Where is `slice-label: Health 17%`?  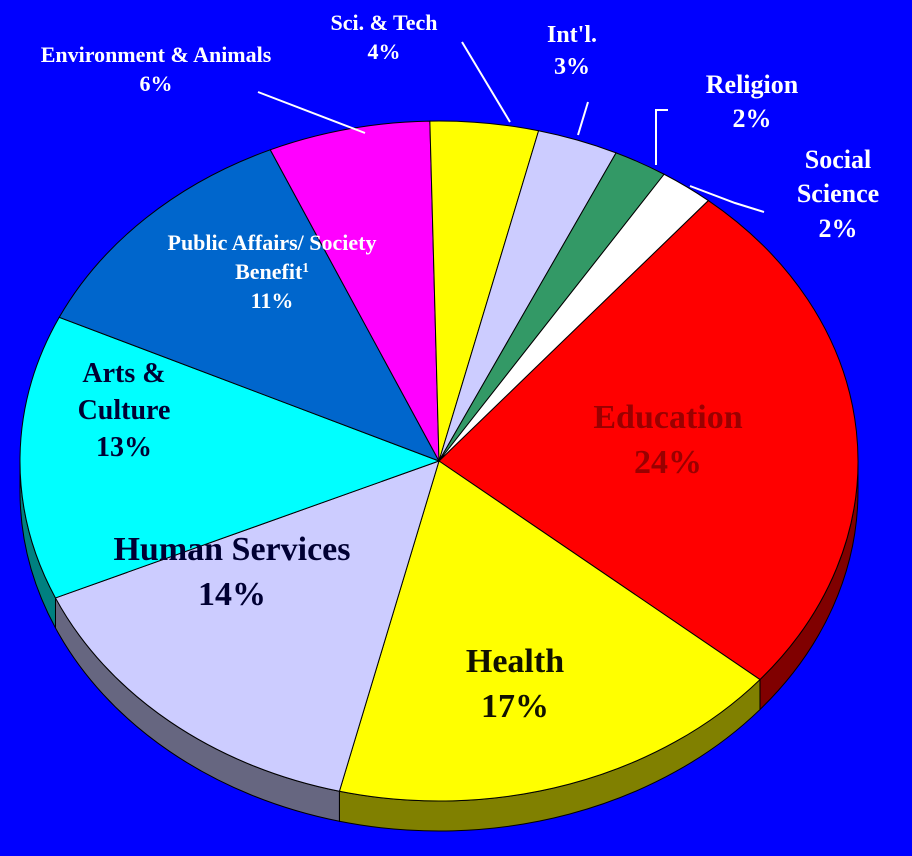
slice-label: Health 17% is located at coordinates (515, 685).